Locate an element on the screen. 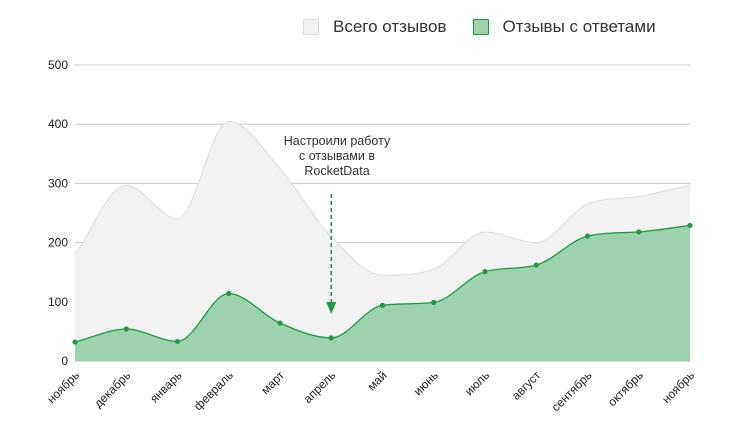 This screenshot has height=437, width=753. legend-swatch-total is located at coordinates (311, 27).